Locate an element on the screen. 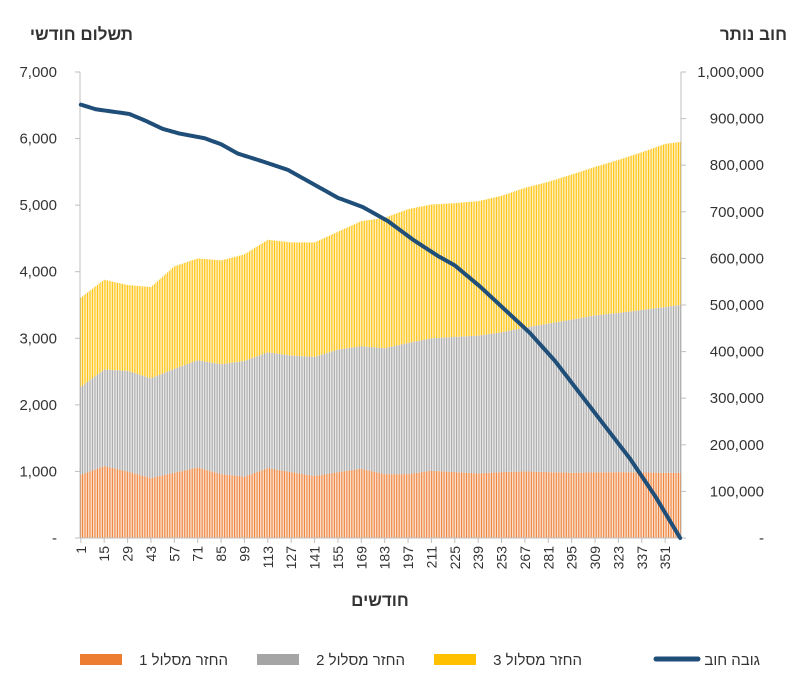 The width and height of the screenshot is (795, 689). x-tick-label: 43 is located at coordinates (151, 554).